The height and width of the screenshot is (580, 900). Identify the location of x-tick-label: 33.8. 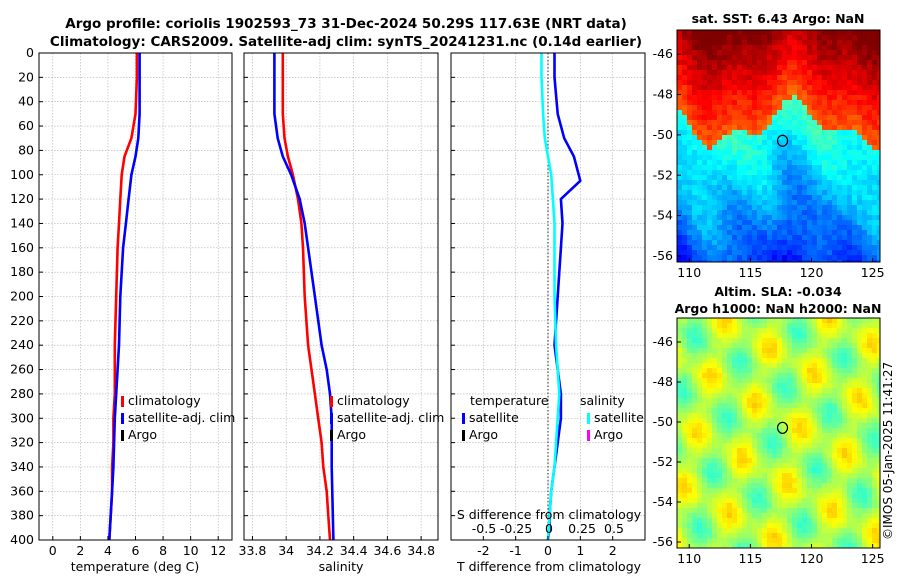
(253, 550).